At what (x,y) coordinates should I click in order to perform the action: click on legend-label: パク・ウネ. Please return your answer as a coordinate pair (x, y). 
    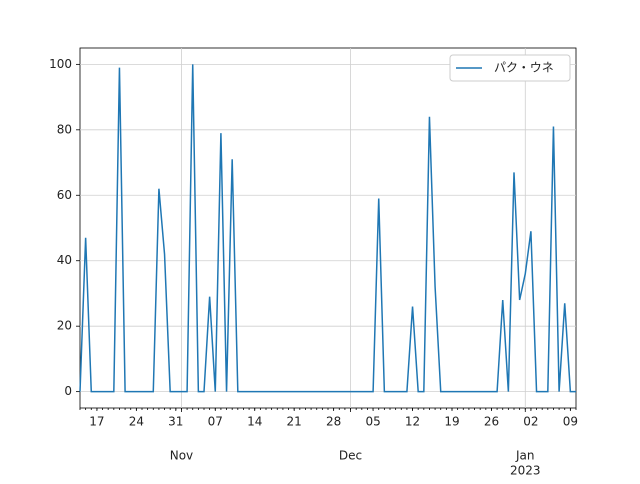
    Looking at the image, I should click on (524, 68).